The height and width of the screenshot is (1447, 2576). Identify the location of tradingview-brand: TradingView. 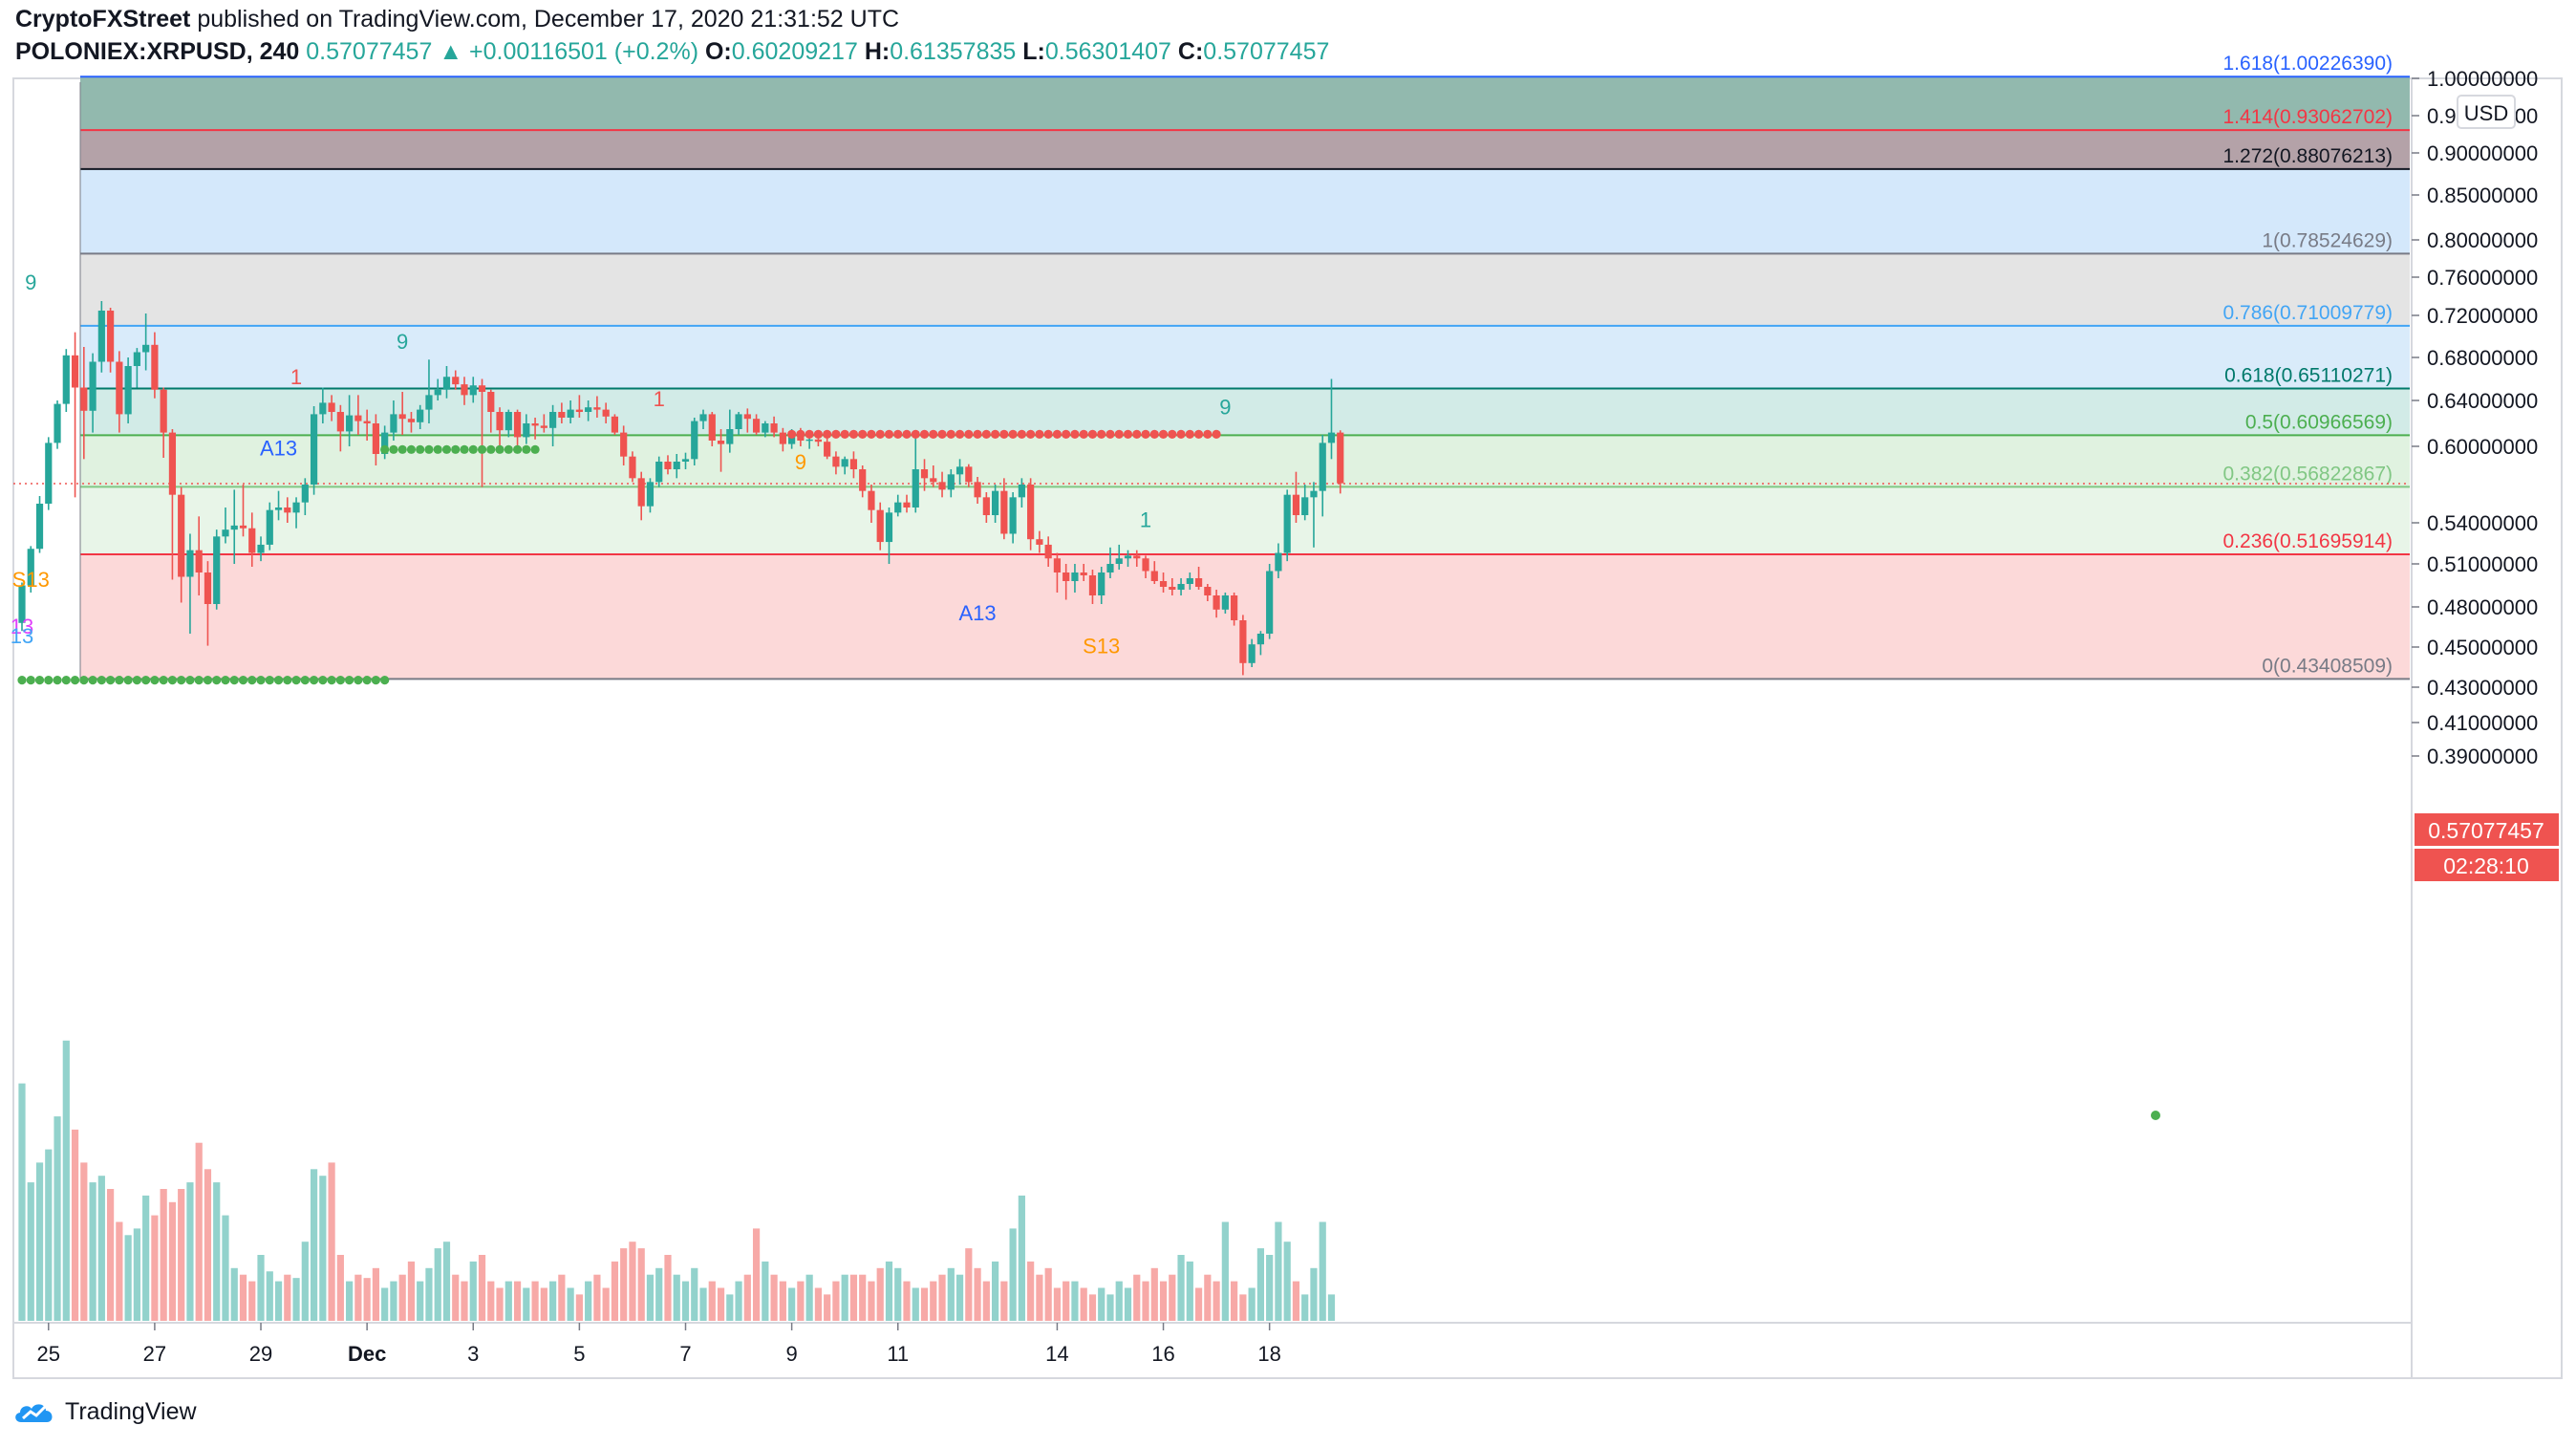
(131, 1411).